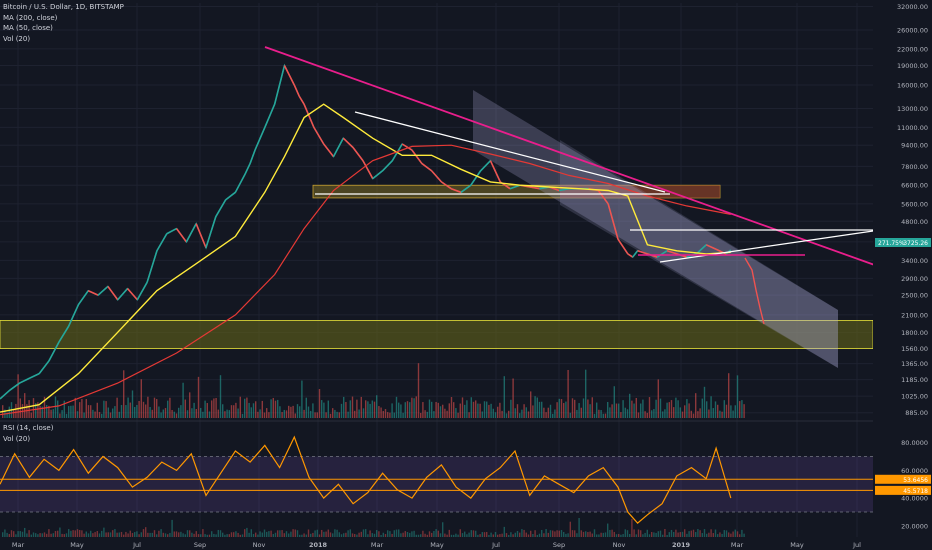 This screenshot has height=550, width=932. Describe the element at coordinates (28, 433) in the screenshot. I see `rsi-legend: RSI (14, close) Vol (20)` at that location.